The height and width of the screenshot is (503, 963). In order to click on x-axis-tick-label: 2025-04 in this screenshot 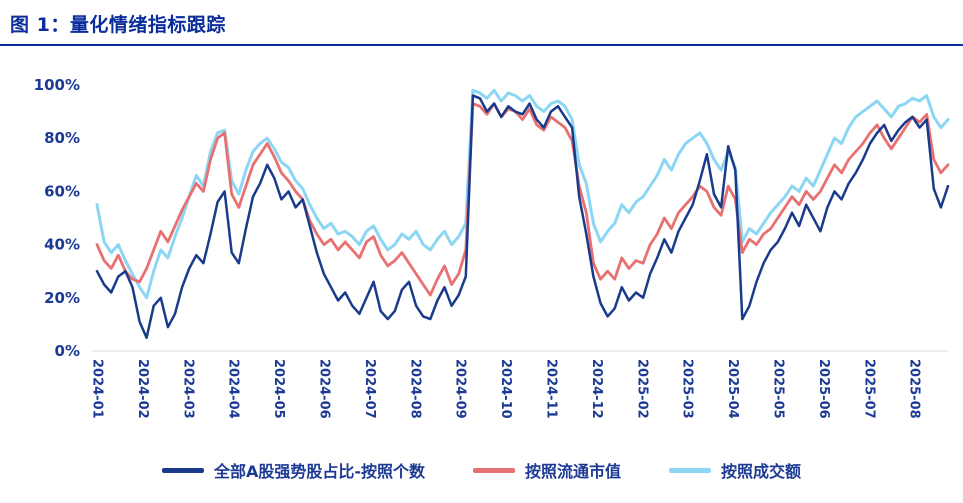, I will do `click(732, 389)`.